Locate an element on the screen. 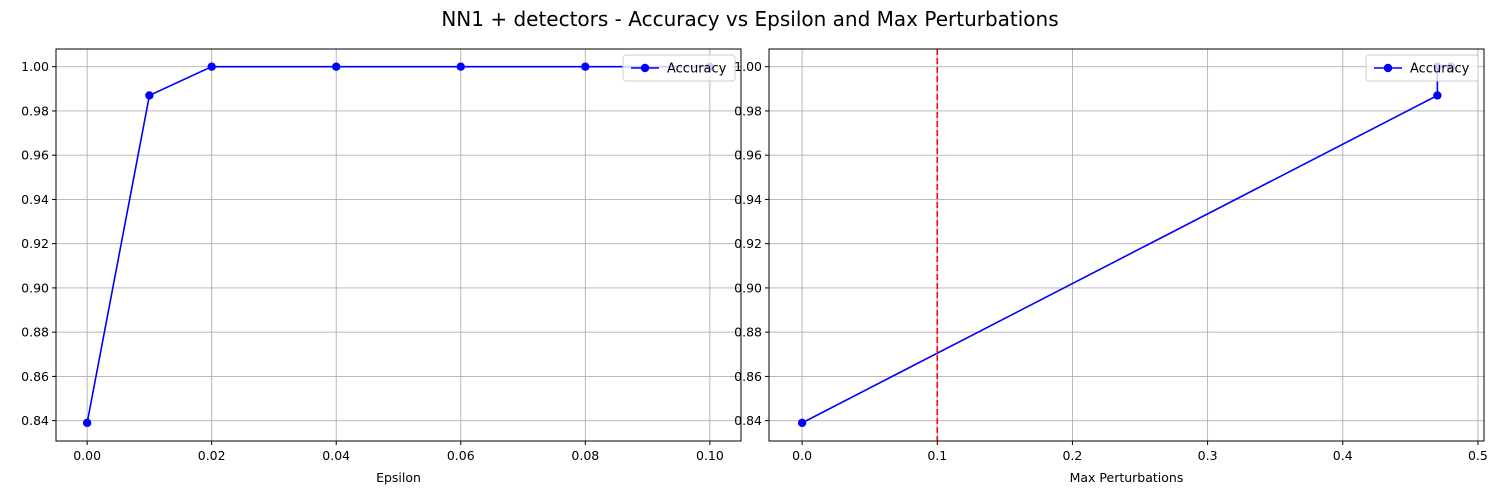 This screenshot has height=500, width=1500. x-tick-label: 0.04 is located at coordinates (336, 455).